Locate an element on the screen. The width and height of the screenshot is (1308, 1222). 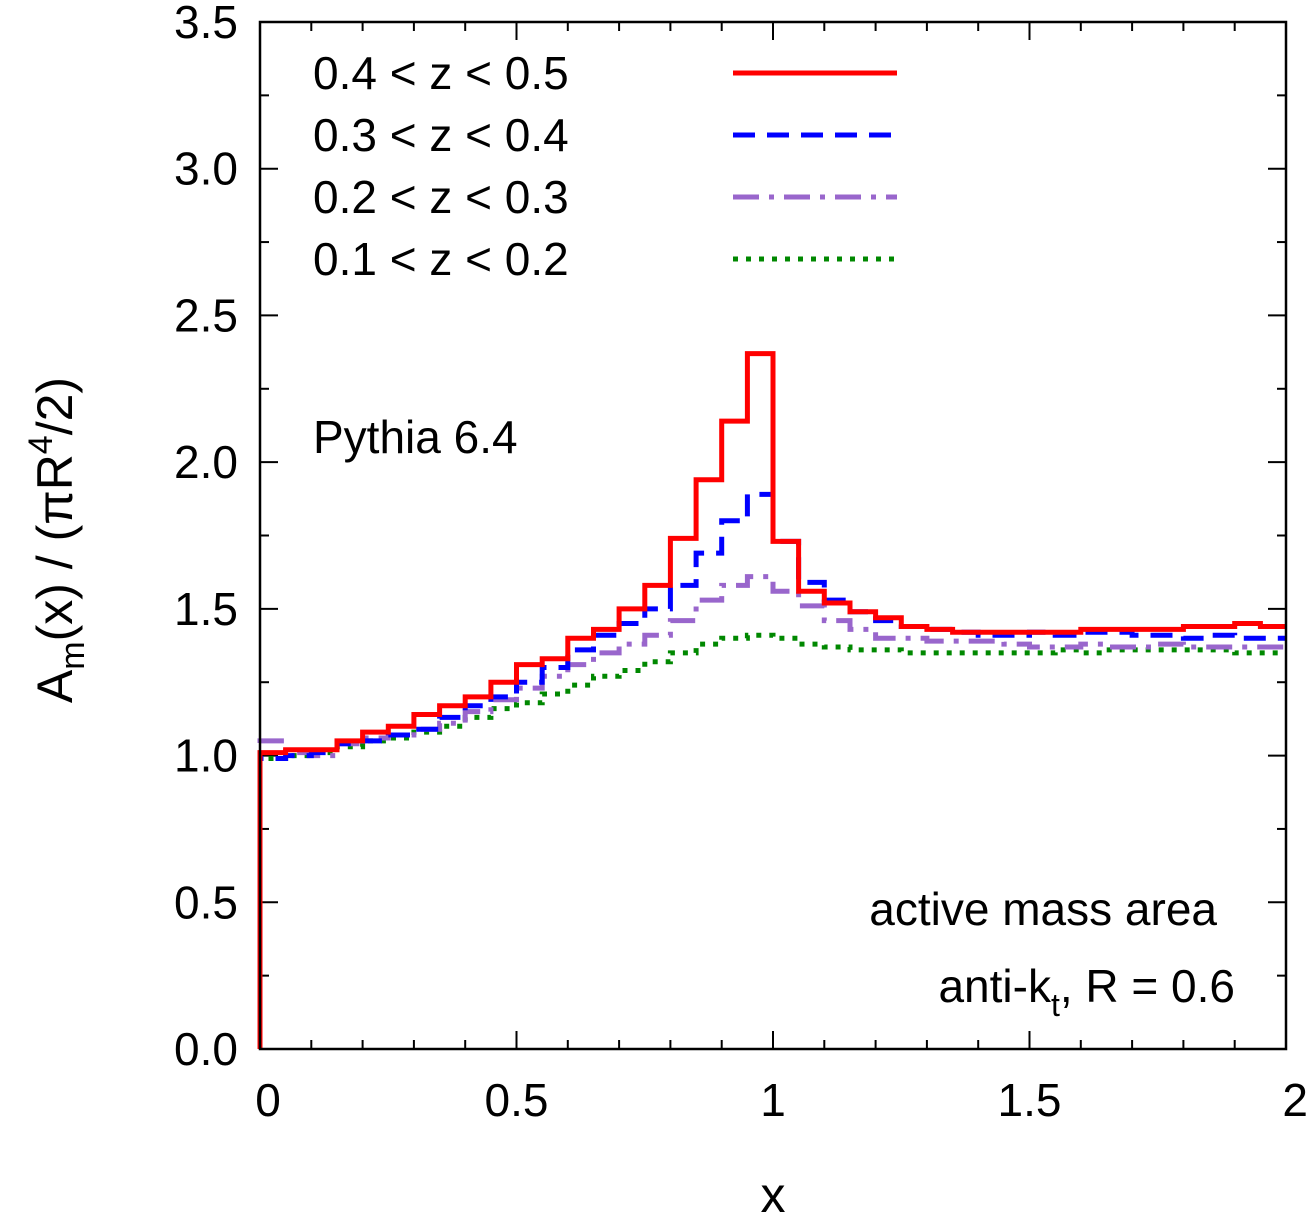
y-tick-label: 3.0 is located at coordinates (206, 169).